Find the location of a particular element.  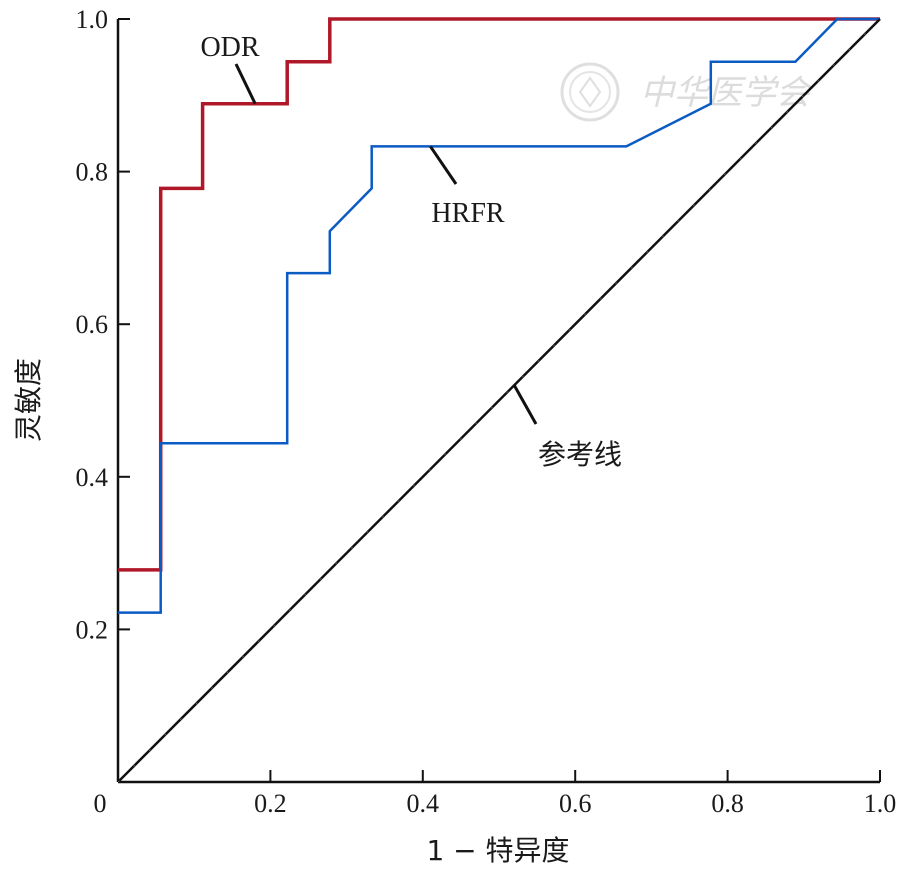

annotation-leader-odr is located at coordinates (245, 84).